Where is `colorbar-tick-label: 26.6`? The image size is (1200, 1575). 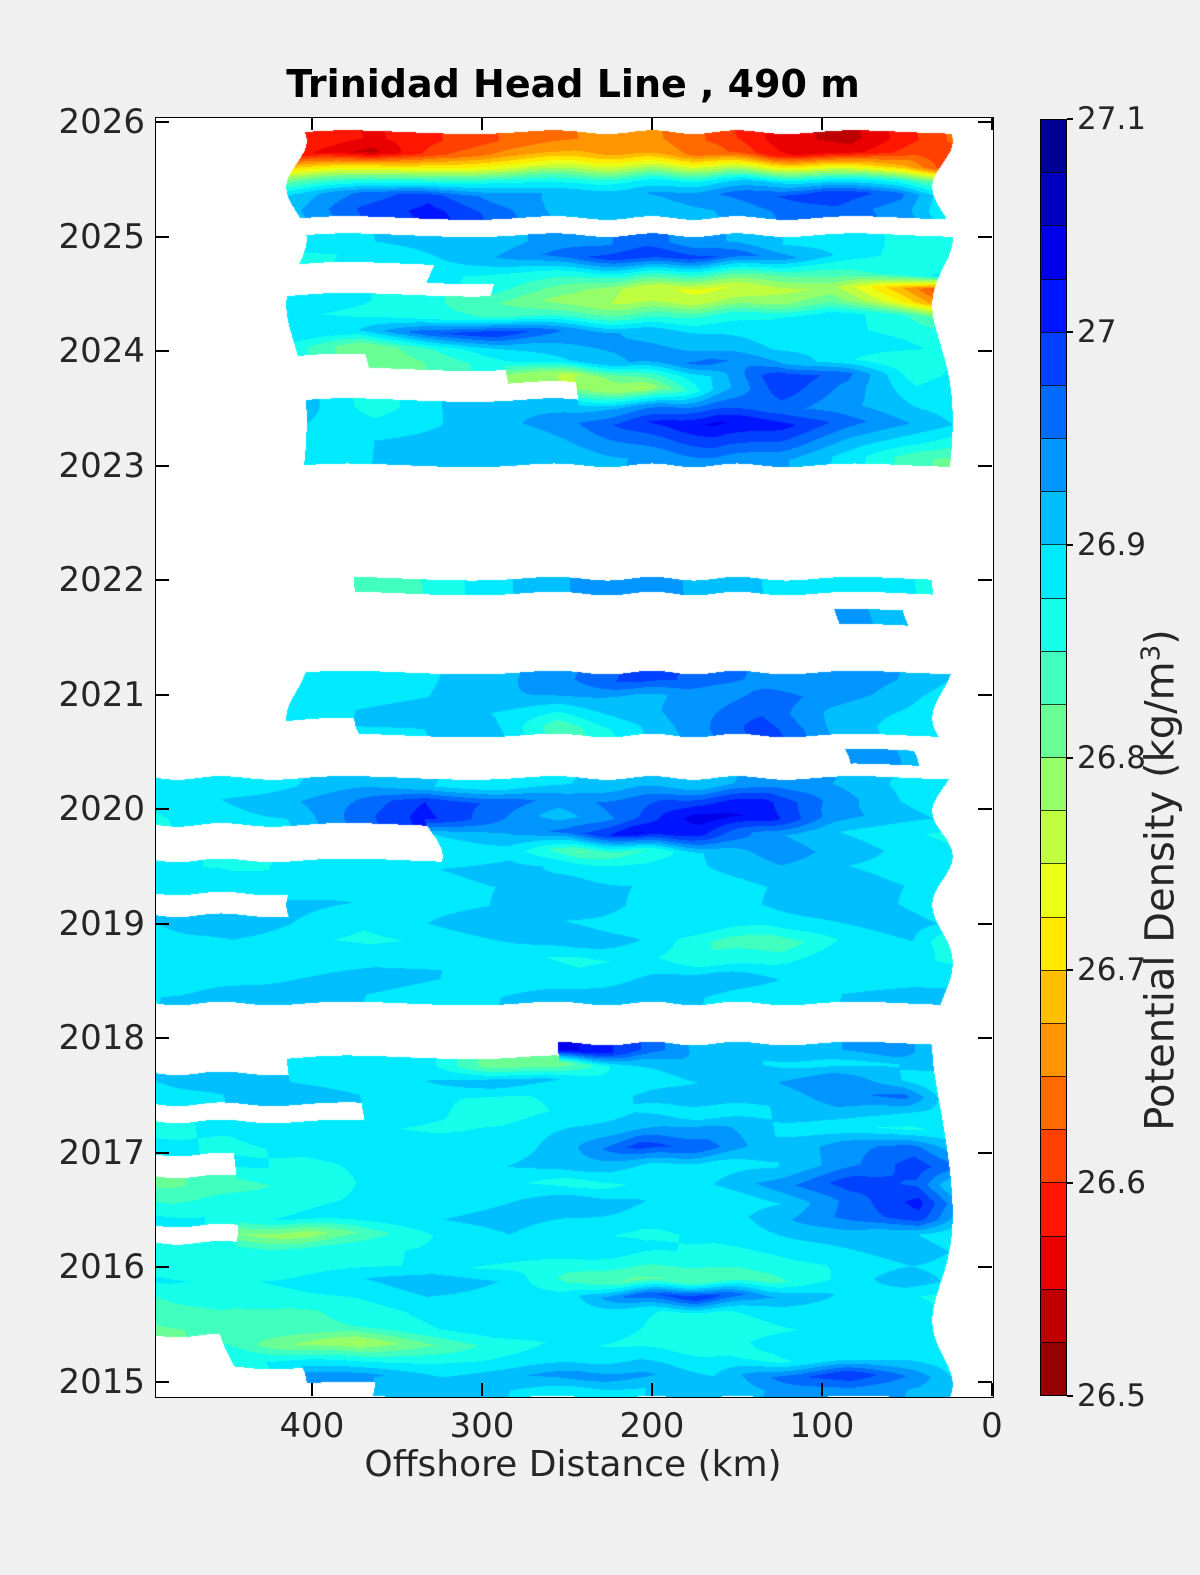 colorbar-tick-label: 26.6 is located at coordinates (1112, 1183).